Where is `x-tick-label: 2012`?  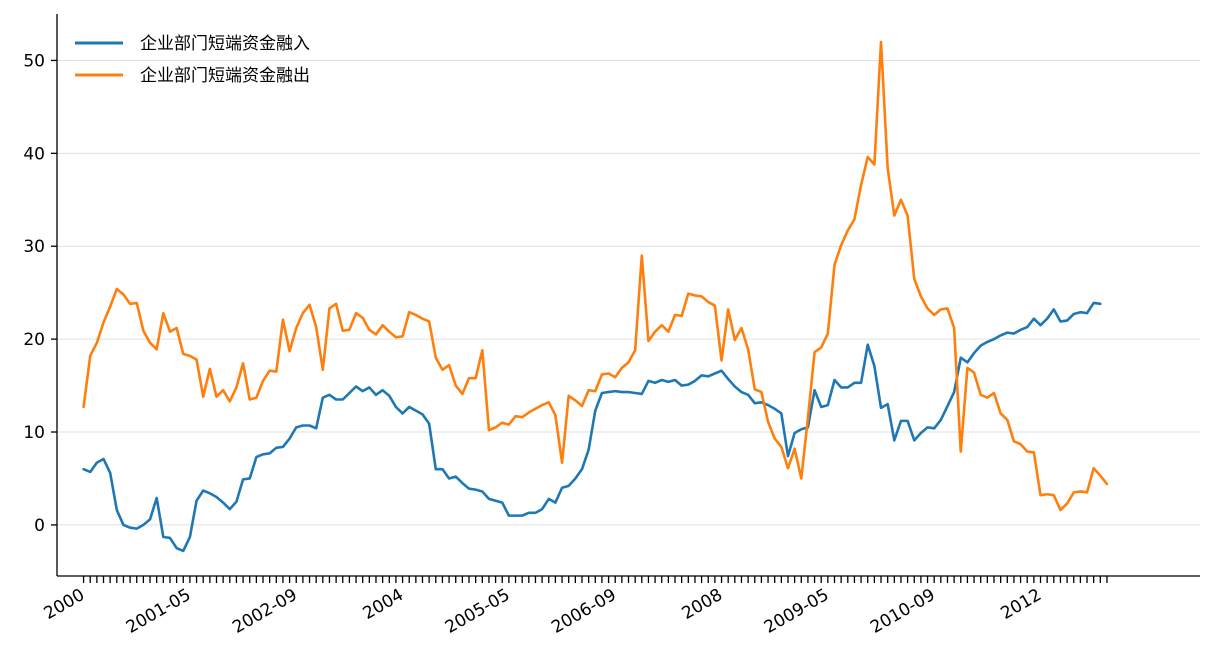
x-tick-label: 2012 is located at coordinates (1021, 604).